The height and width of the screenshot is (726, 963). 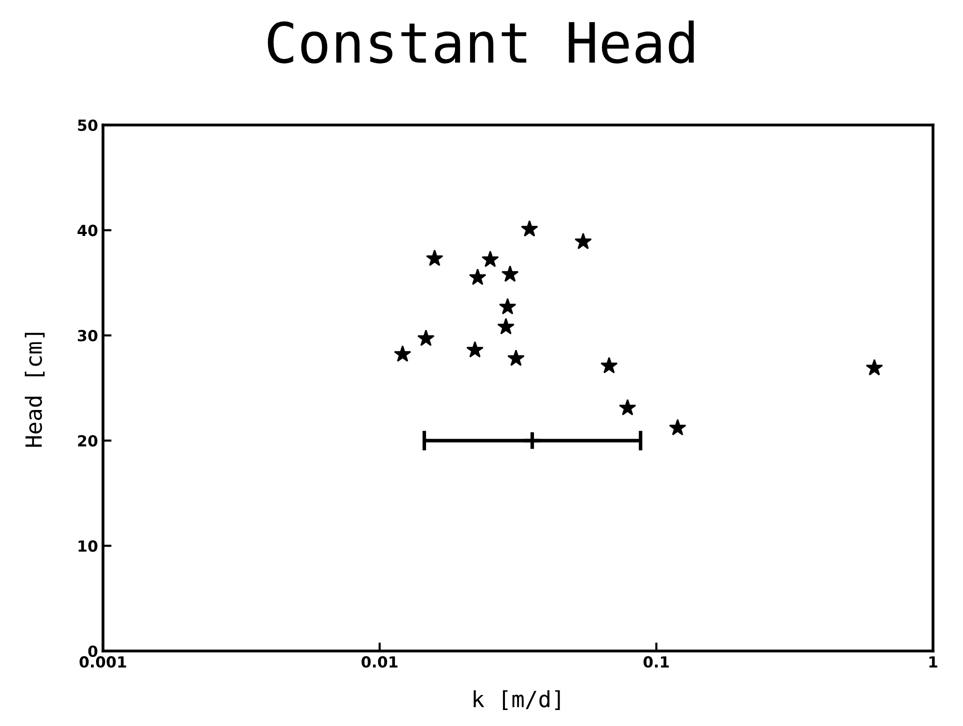 What do you see at coordinates (933, 662) in the screenshot?
I see `x-tick-label: 1` at bounding box center [933, 662].